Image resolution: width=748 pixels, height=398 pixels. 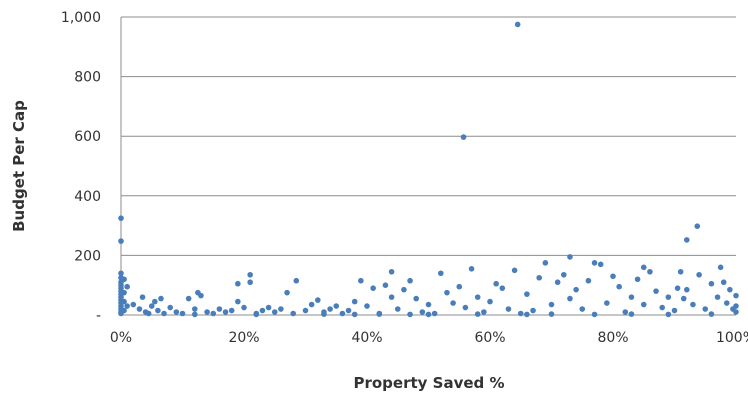 I want to click on y-tick-label: 200, so click(x=87, y=256).